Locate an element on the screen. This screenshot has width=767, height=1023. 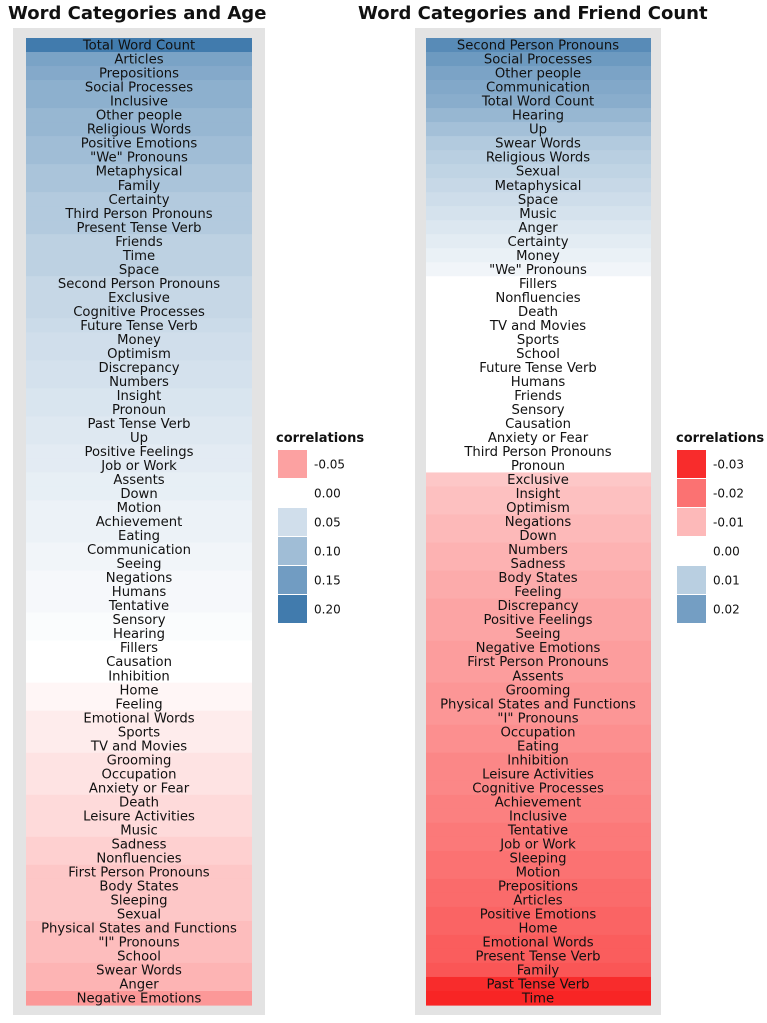
category-label: Family is located at coordinates (139, 186).